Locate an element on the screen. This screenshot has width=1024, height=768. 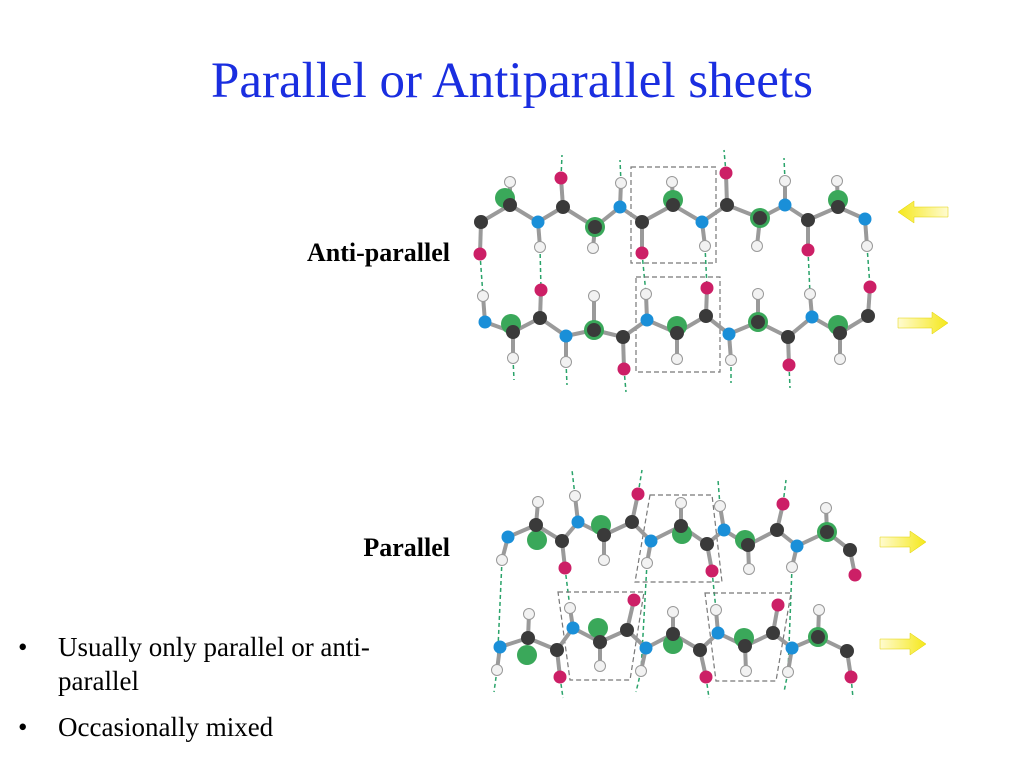
bullet-item: Usually only parallel or anti-parallel is located at coordinates (208, 664).